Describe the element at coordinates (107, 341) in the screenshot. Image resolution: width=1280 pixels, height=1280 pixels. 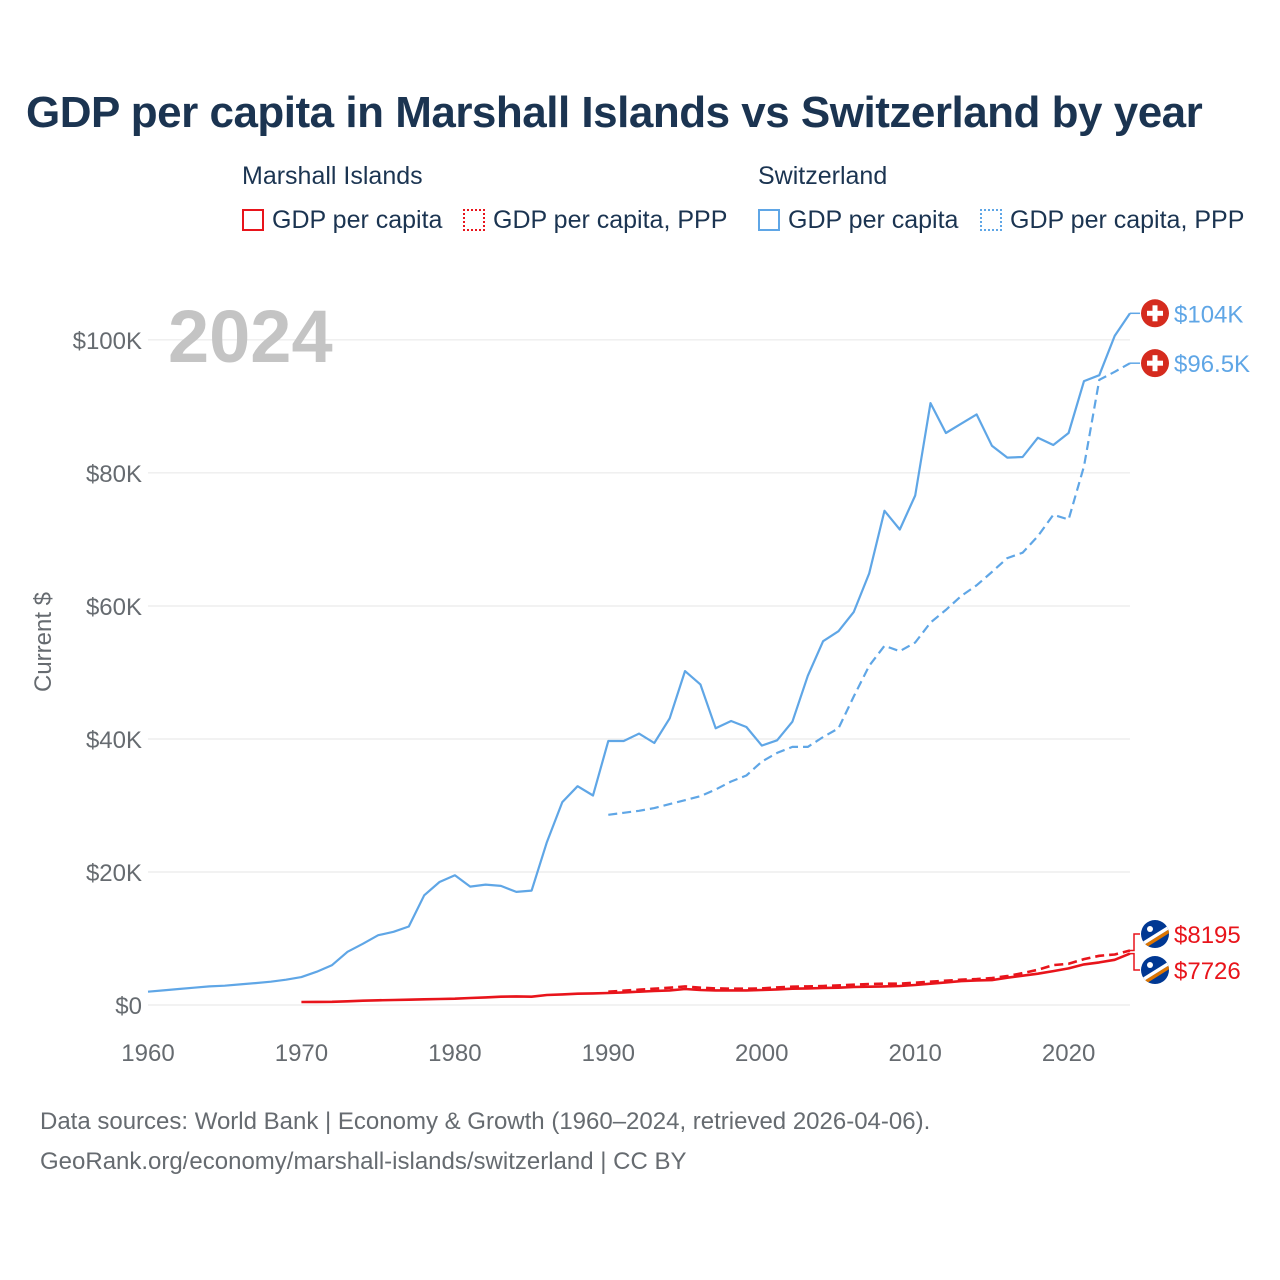
I see `y-tick-label: $100K` at that location.